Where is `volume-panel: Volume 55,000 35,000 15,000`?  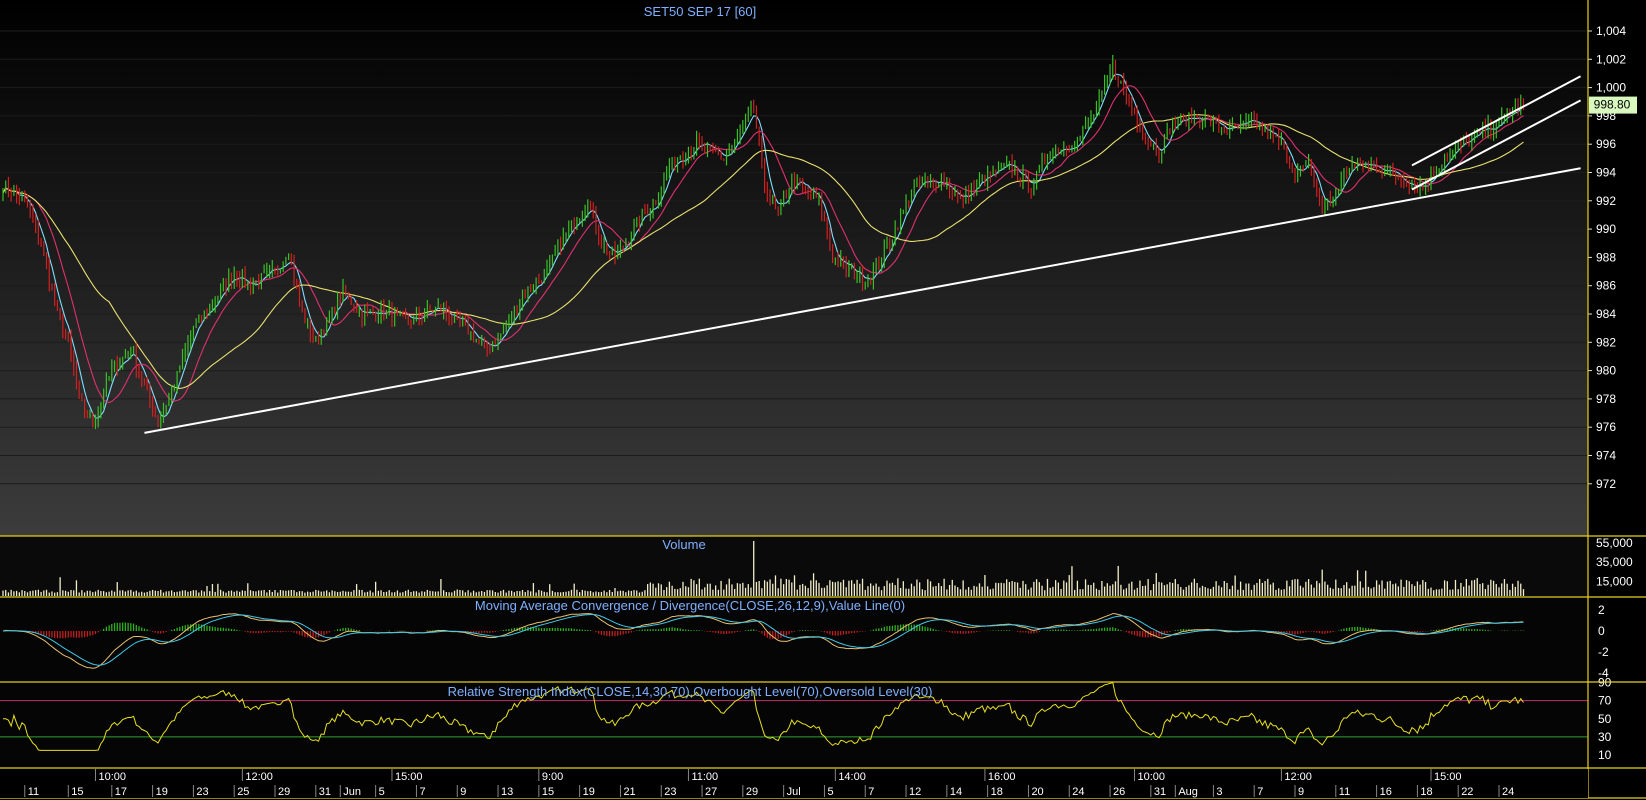
volume-panel: Volume 55,000 35,000 15,000 is located at coordinates (816, 566).